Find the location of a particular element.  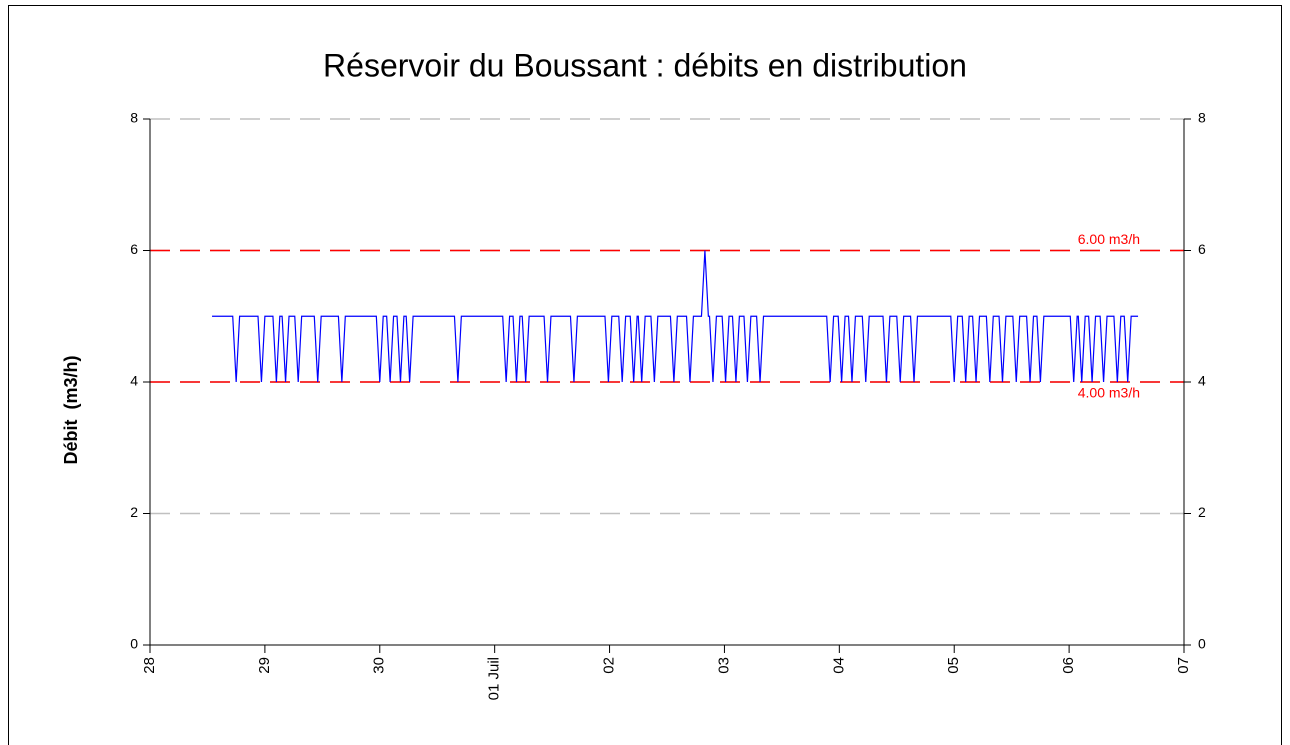

y-tick-label: 2 is located at coordinates (134, 512).